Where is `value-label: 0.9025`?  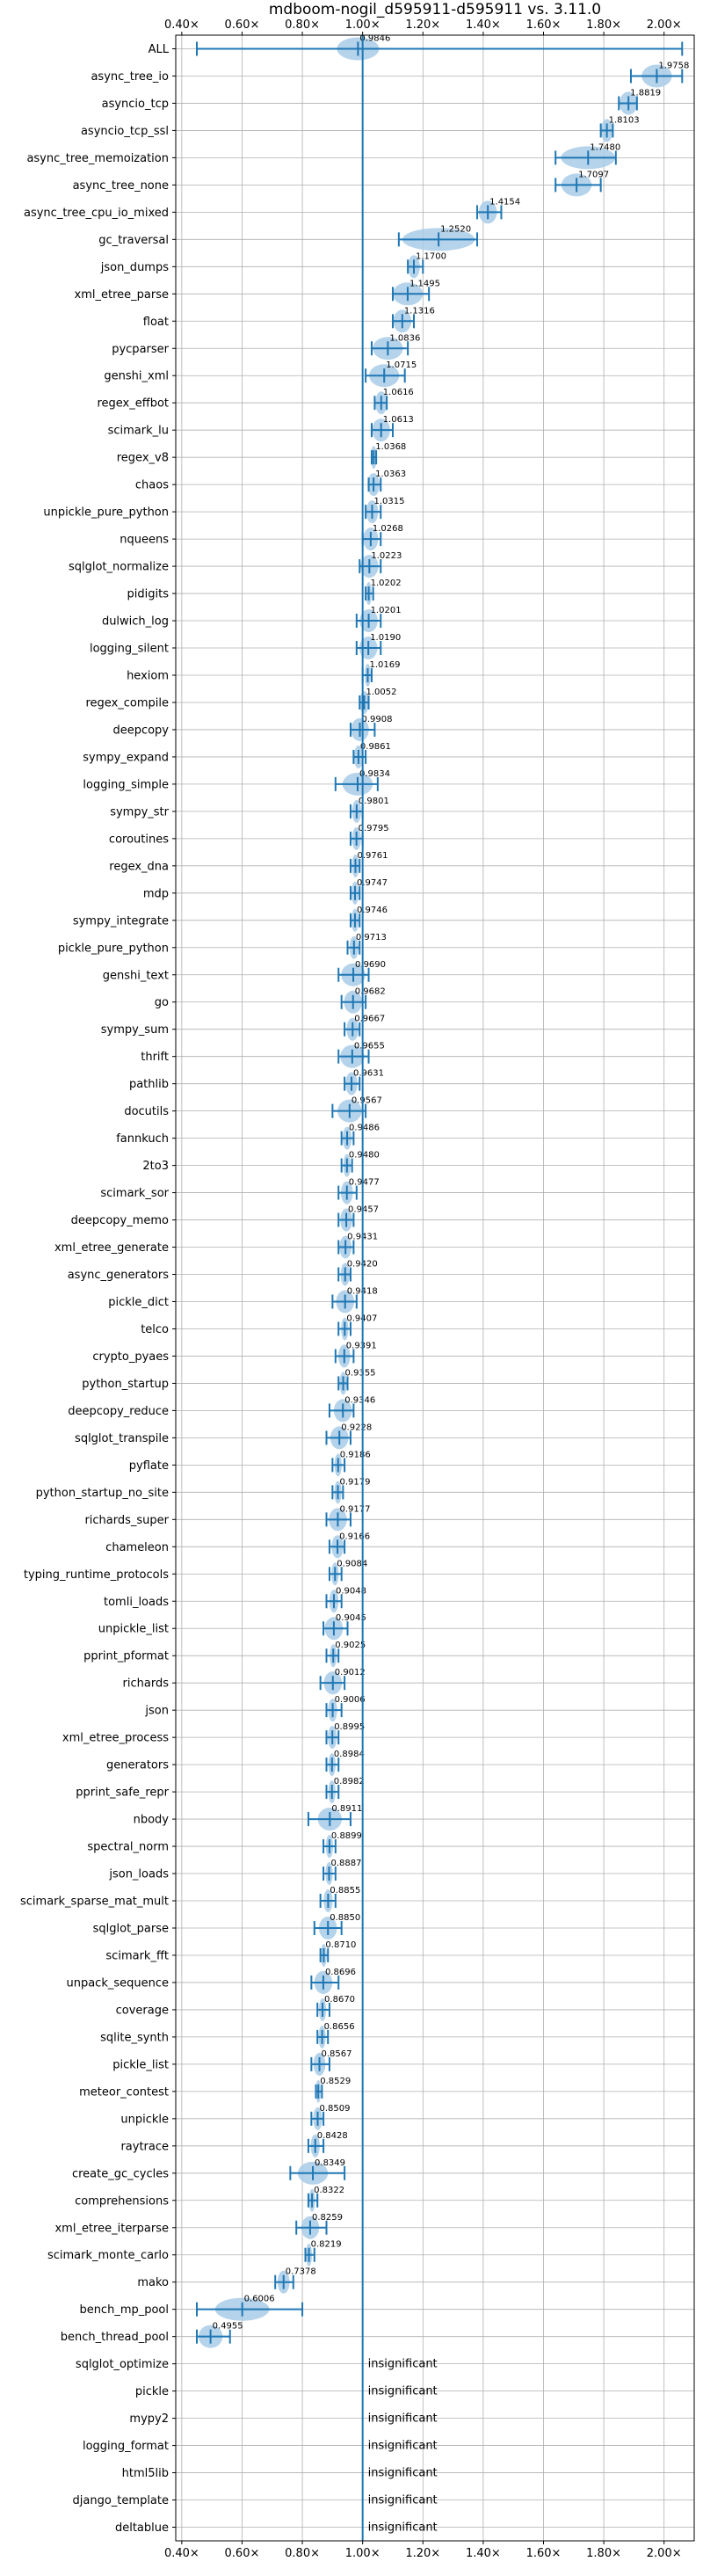
value-label: 0.9025 is located at coordinates (351, 1645).